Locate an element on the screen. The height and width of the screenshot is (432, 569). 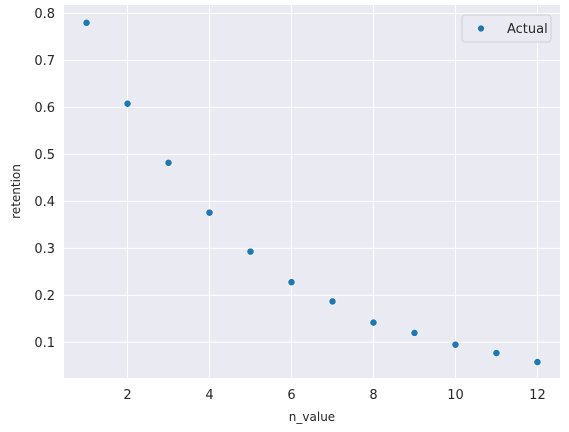
y-tick-label: 0.1 is located at coordinates (44, 343).